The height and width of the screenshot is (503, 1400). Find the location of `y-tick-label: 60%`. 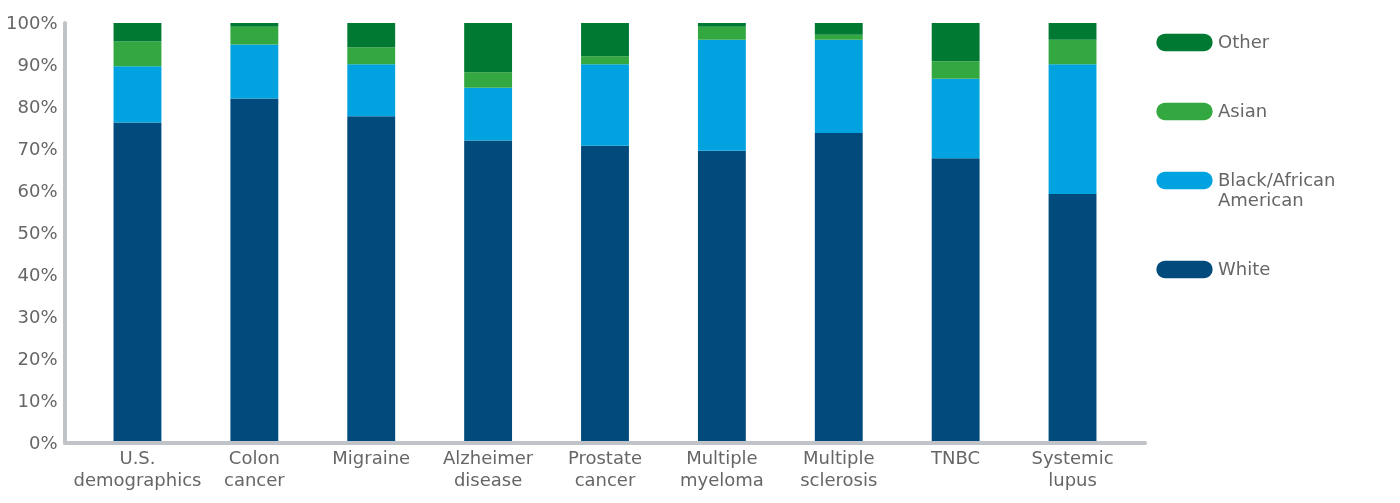

y-tick-label: 60% is located at coordinates (37, 190).